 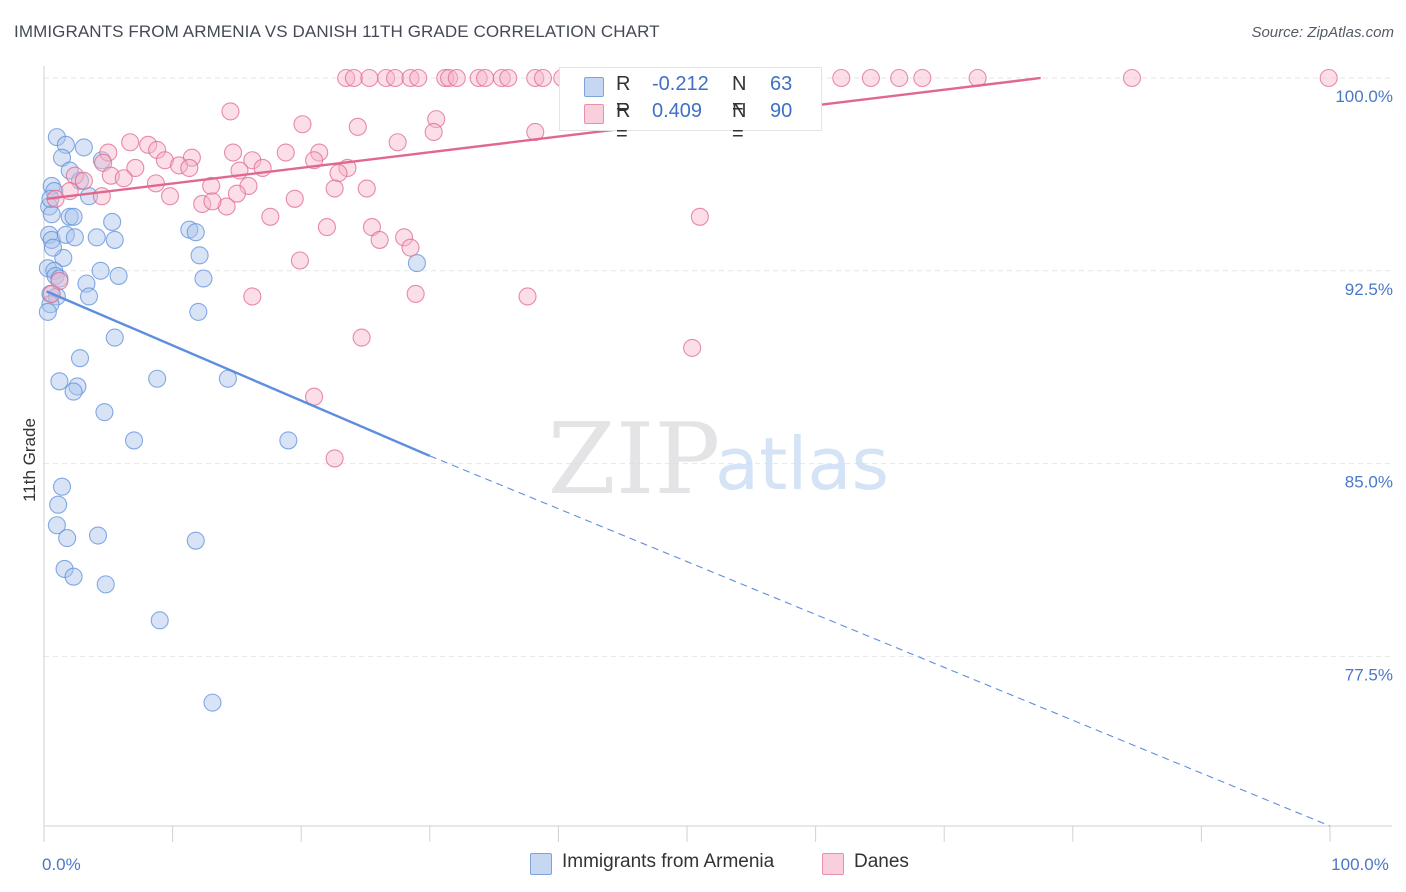 What do you see at coordinates (690, 106) in the screenshot?
I see `legend: R = -0.212 N = 63 R = 0.409 N = 90` at bounding box center [690, 106].